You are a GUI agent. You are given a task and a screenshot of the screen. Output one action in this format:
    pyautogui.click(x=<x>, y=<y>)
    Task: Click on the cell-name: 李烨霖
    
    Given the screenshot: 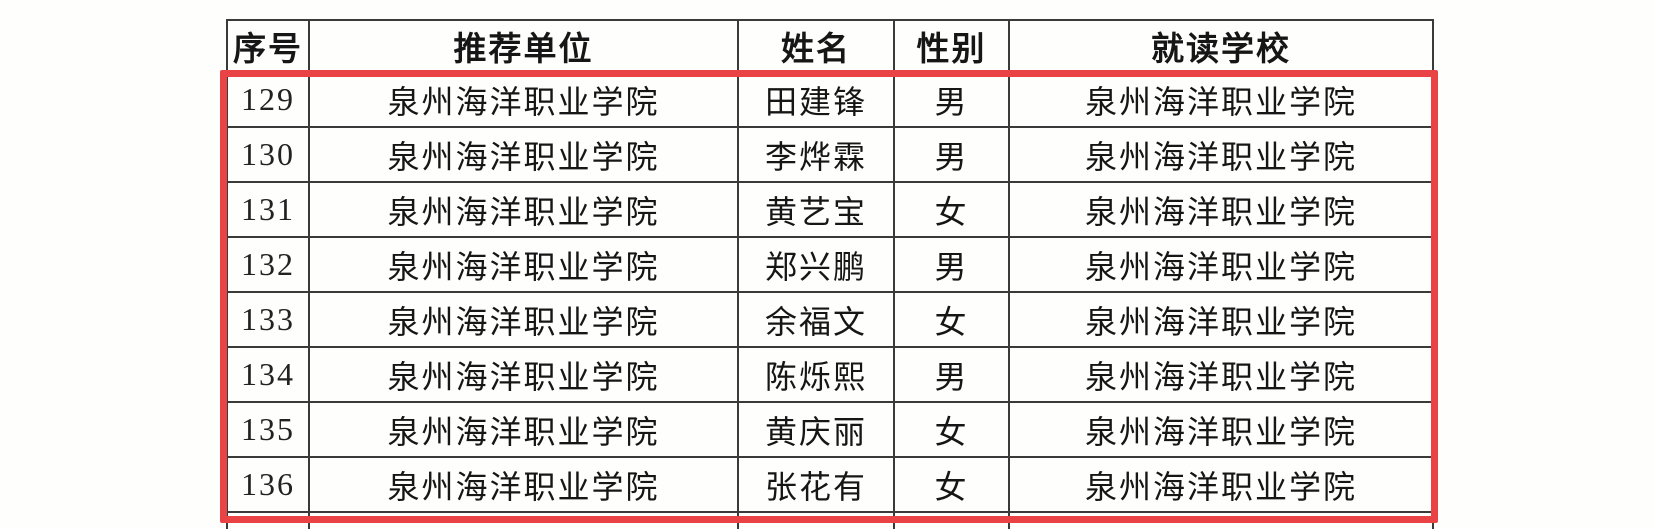 What is the action you would take?
    pyautogui.click(x=816, y=154)
    